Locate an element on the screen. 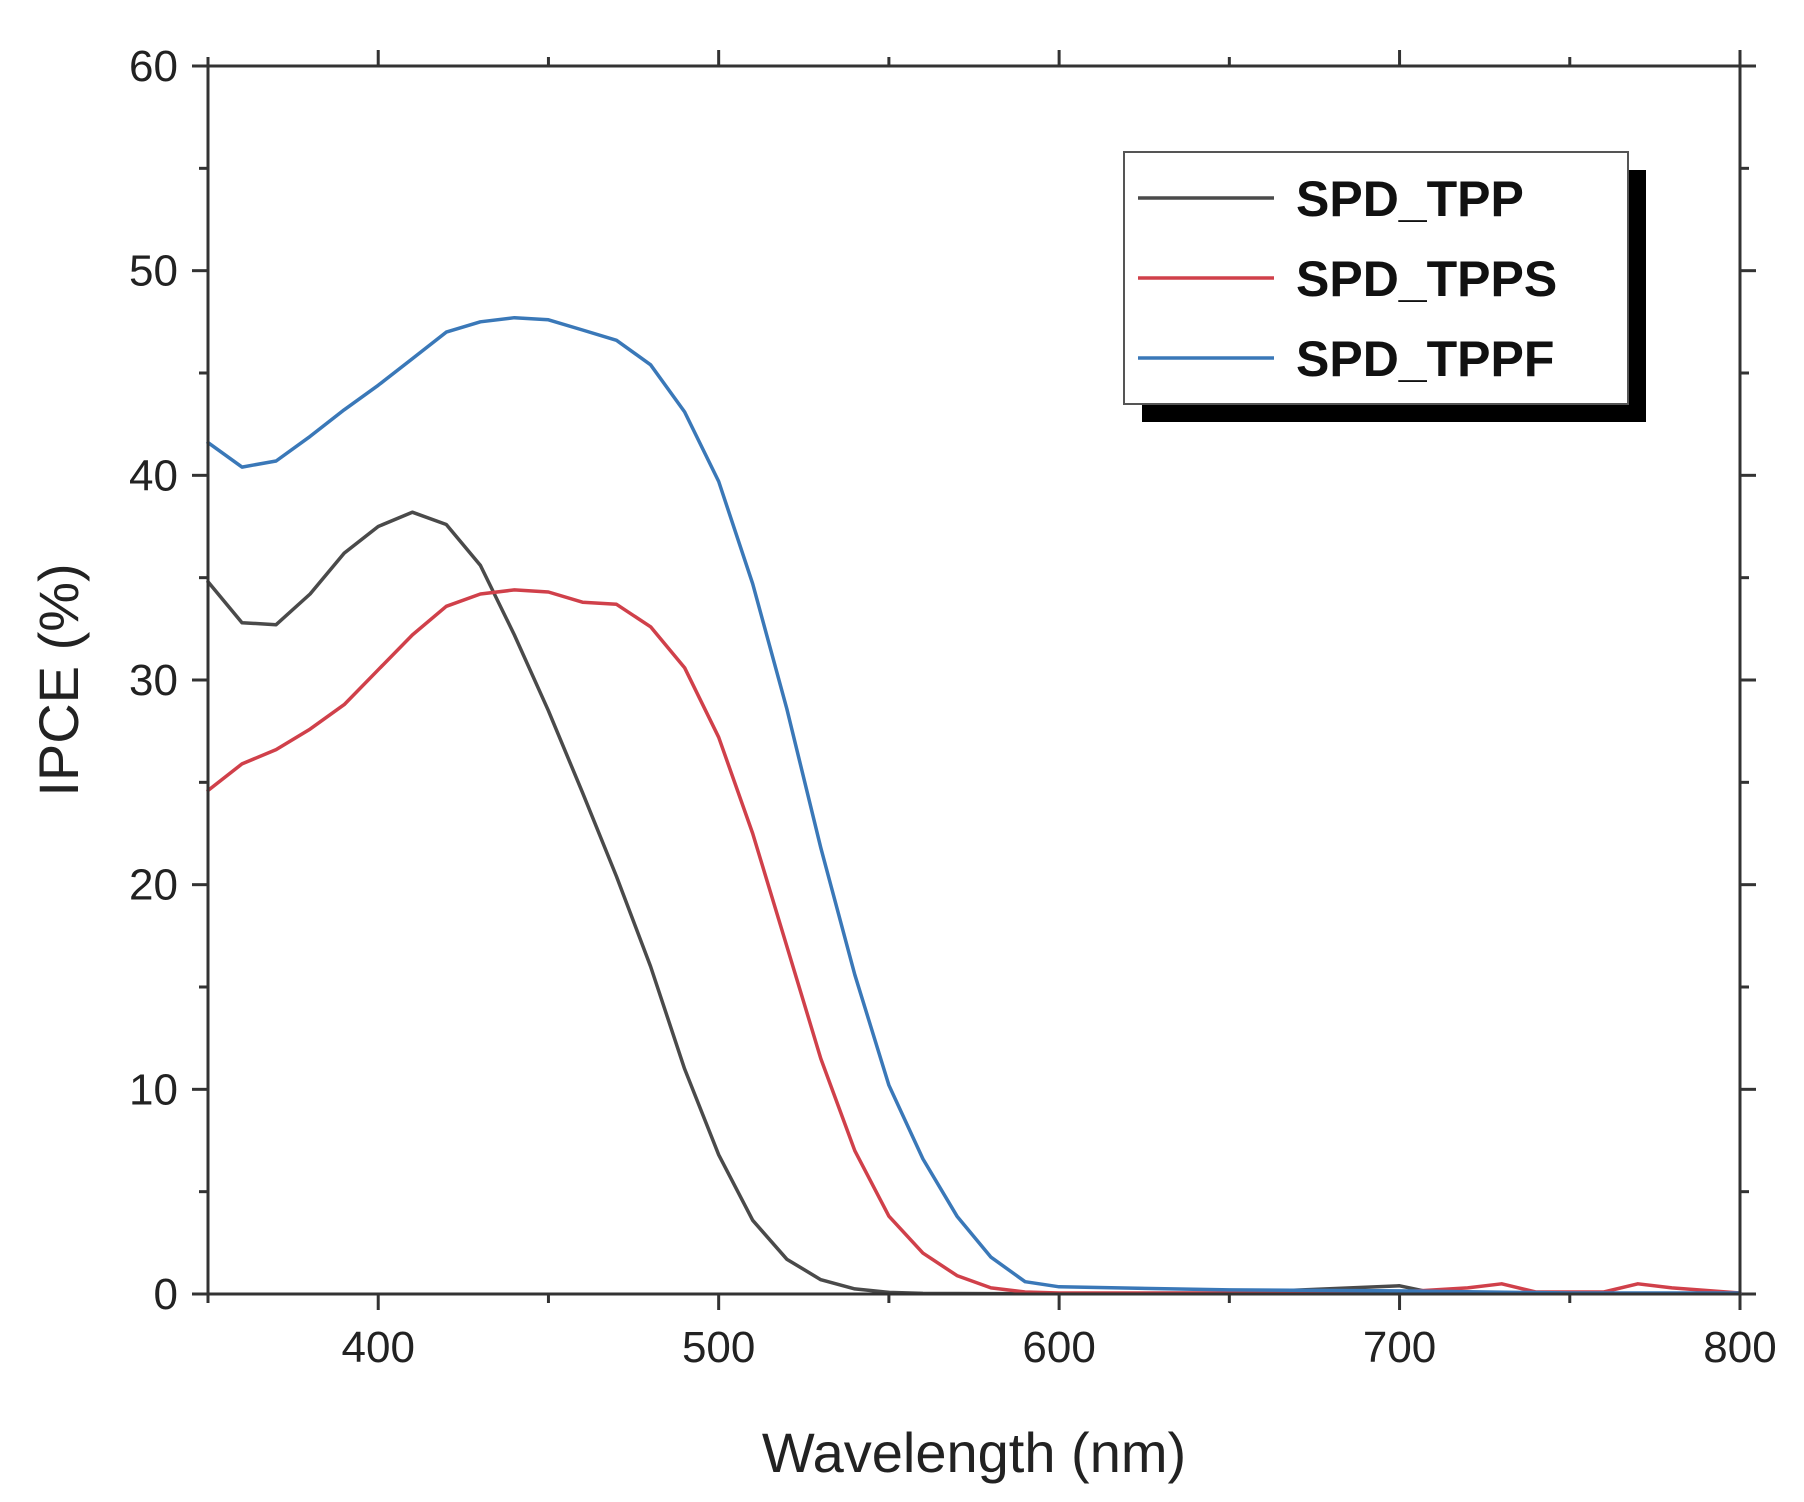 The image size is (1804, 1502). x-tick-label: 700 is located at coordinates (1399, 1347).